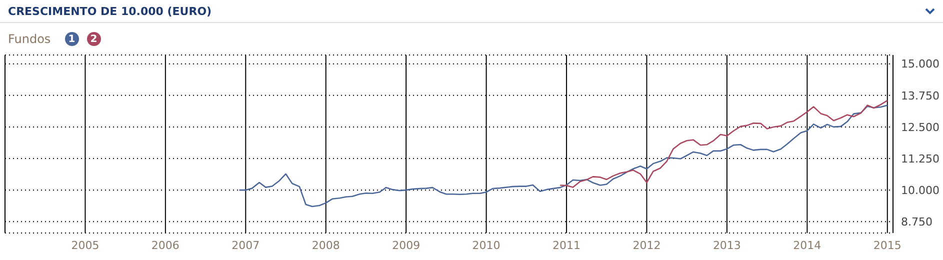  Describe the element at coordinates (110, 11) in the screenshot. I see `chart-title: CRESCIMENTO DE 10.000 (EURO)` at that location.